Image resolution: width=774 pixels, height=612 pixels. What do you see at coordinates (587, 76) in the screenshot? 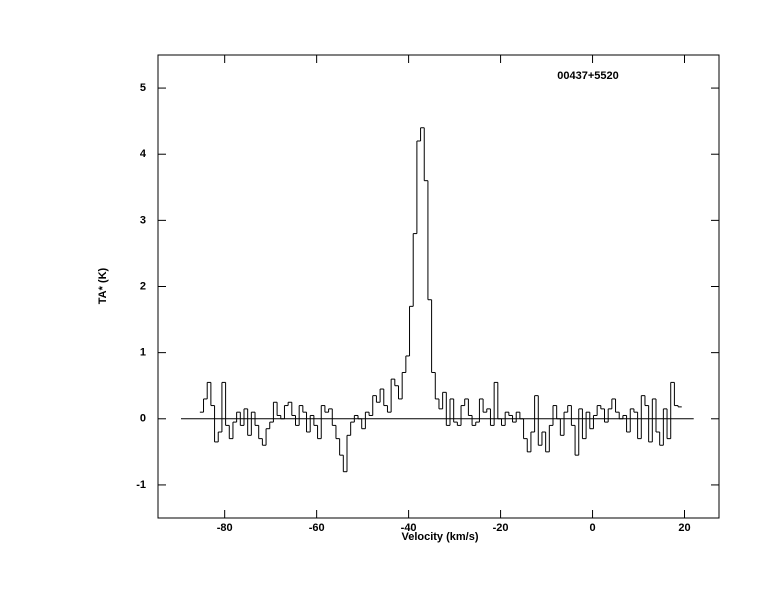
I see `annotation: 00437+5520` at bounding box center [587, 76].